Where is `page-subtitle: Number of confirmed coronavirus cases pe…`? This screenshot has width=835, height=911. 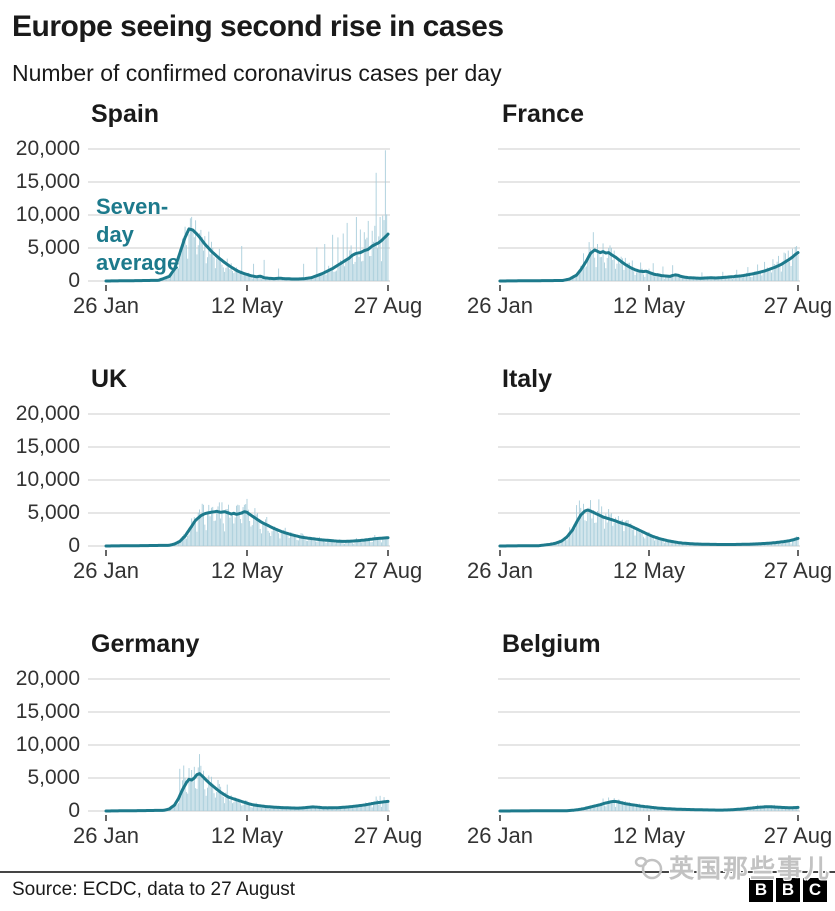 page-subtitle: Number of confirmed coronavirus cases pe… is located at coordinates (257, 73).